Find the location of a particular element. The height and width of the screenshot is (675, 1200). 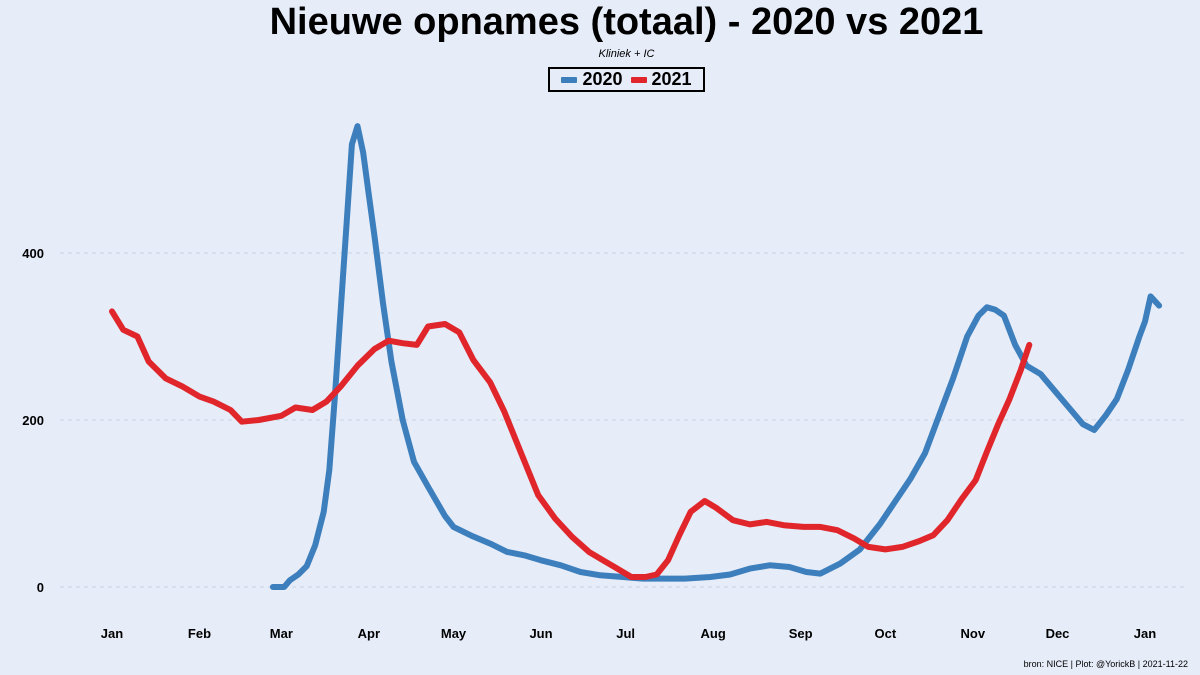

chart-subtitle: Kliniek + IC is located at coordinates (626, 54).